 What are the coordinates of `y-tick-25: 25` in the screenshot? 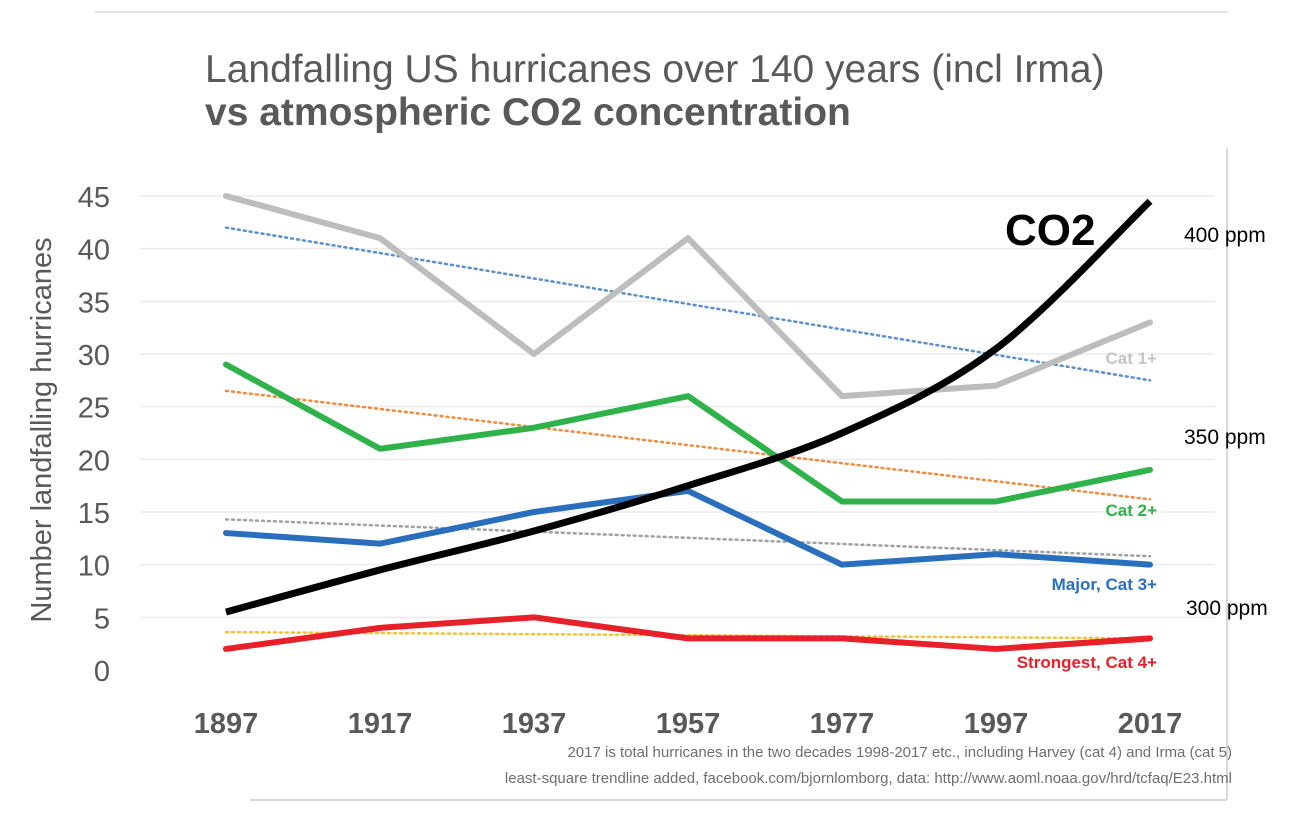 It's located at (94, 409).